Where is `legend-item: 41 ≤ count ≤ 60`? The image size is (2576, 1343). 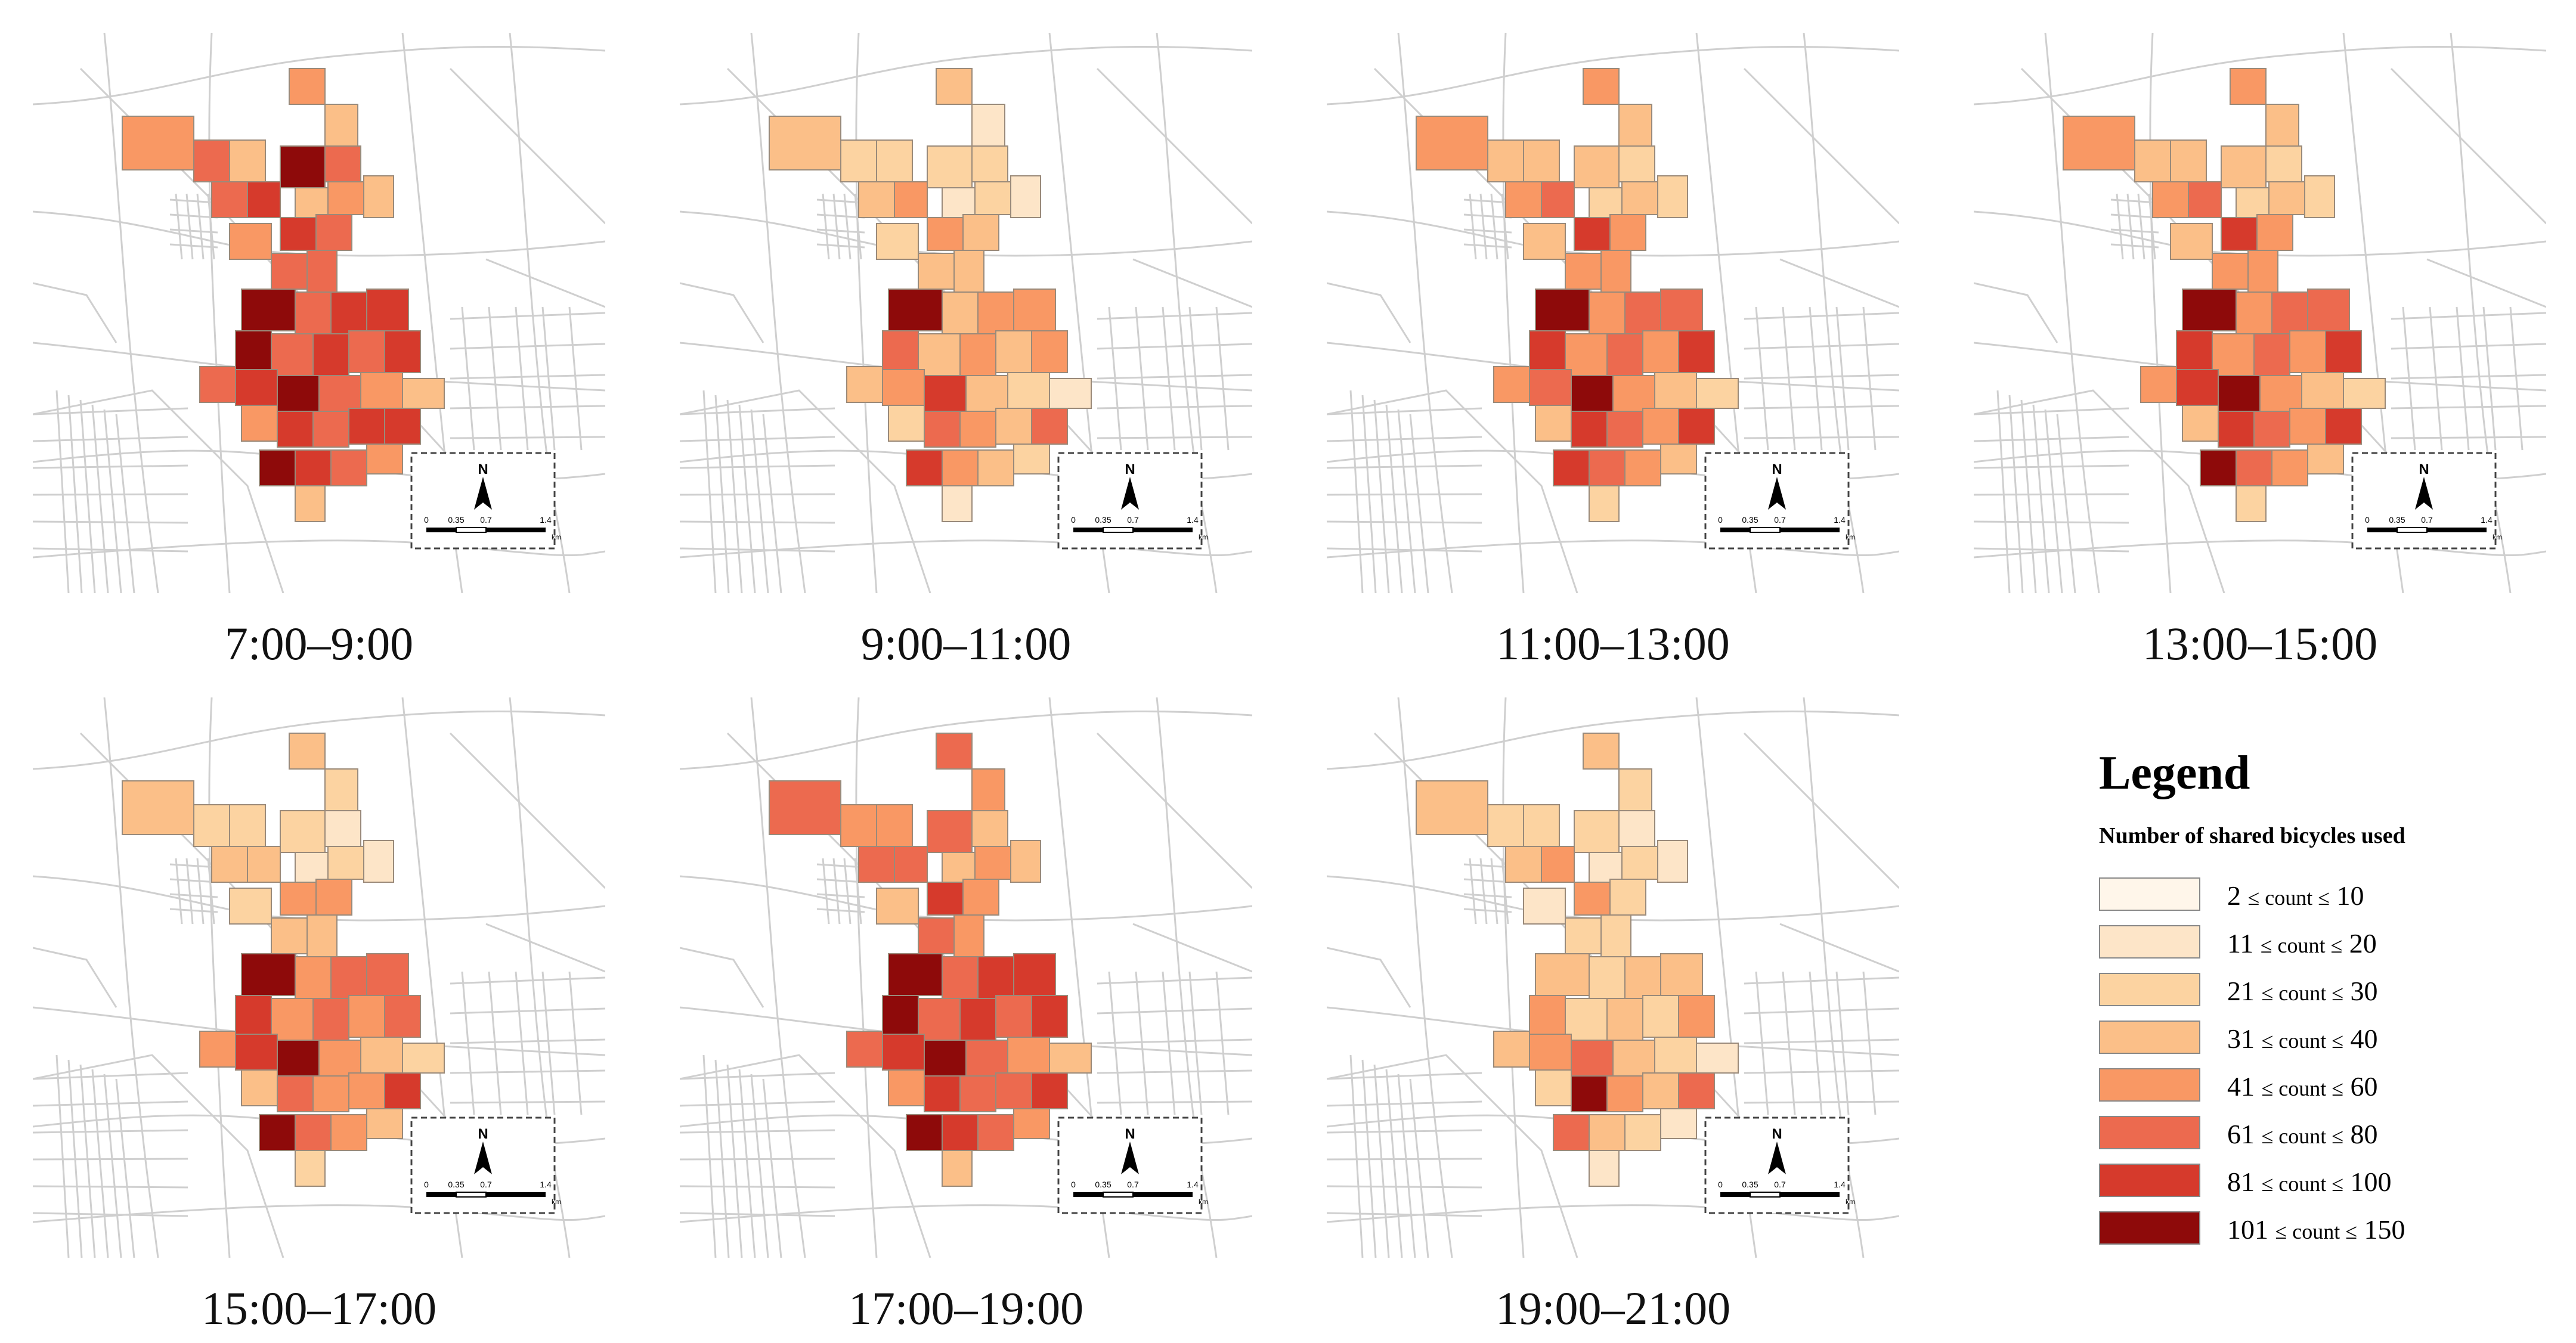 legend-item: 41 ≤ count ≤ 60 is located at coordinates (2308, 1086).